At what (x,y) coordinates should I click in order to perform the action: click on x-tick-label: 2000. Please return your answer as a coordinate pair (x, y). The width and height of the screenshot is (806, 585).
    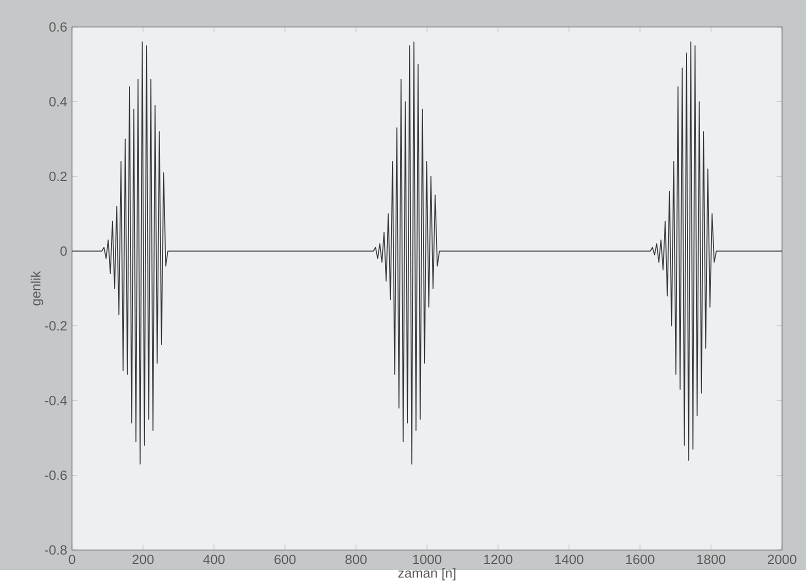
    Looking at the image, I should click on (782, 559).